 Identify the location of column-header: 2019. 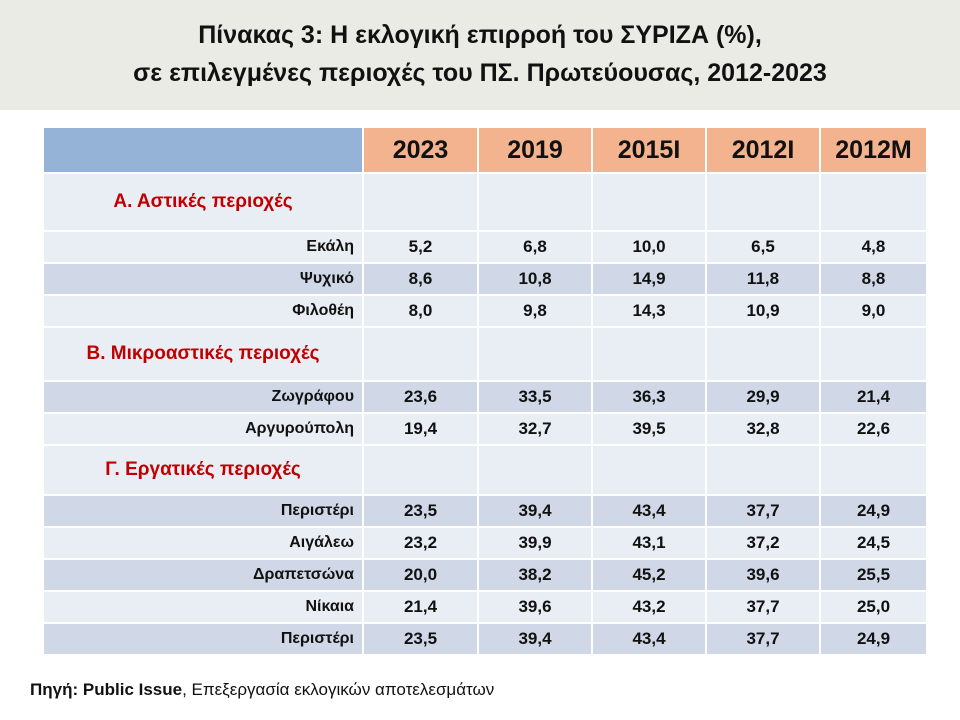
(535, 150).